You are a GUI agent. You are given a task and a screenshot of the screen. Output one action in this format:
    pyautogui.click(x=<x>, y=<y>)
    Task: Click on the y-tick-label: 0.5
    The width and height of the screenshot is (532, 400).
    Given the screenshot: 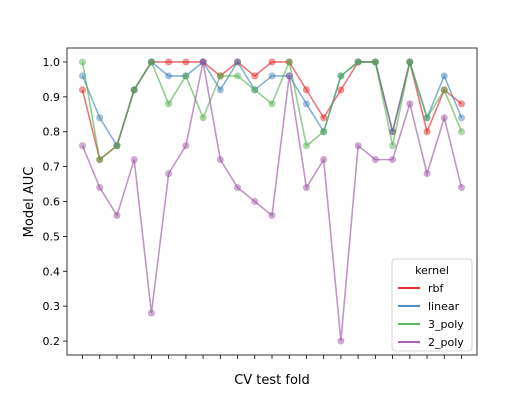 What is the action you would take?
    pyautogui.click(x=52, y=236)
    